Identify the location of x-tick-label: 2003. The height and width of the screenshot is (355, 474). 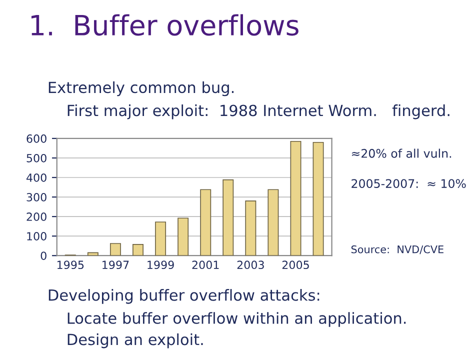
(250, 265).